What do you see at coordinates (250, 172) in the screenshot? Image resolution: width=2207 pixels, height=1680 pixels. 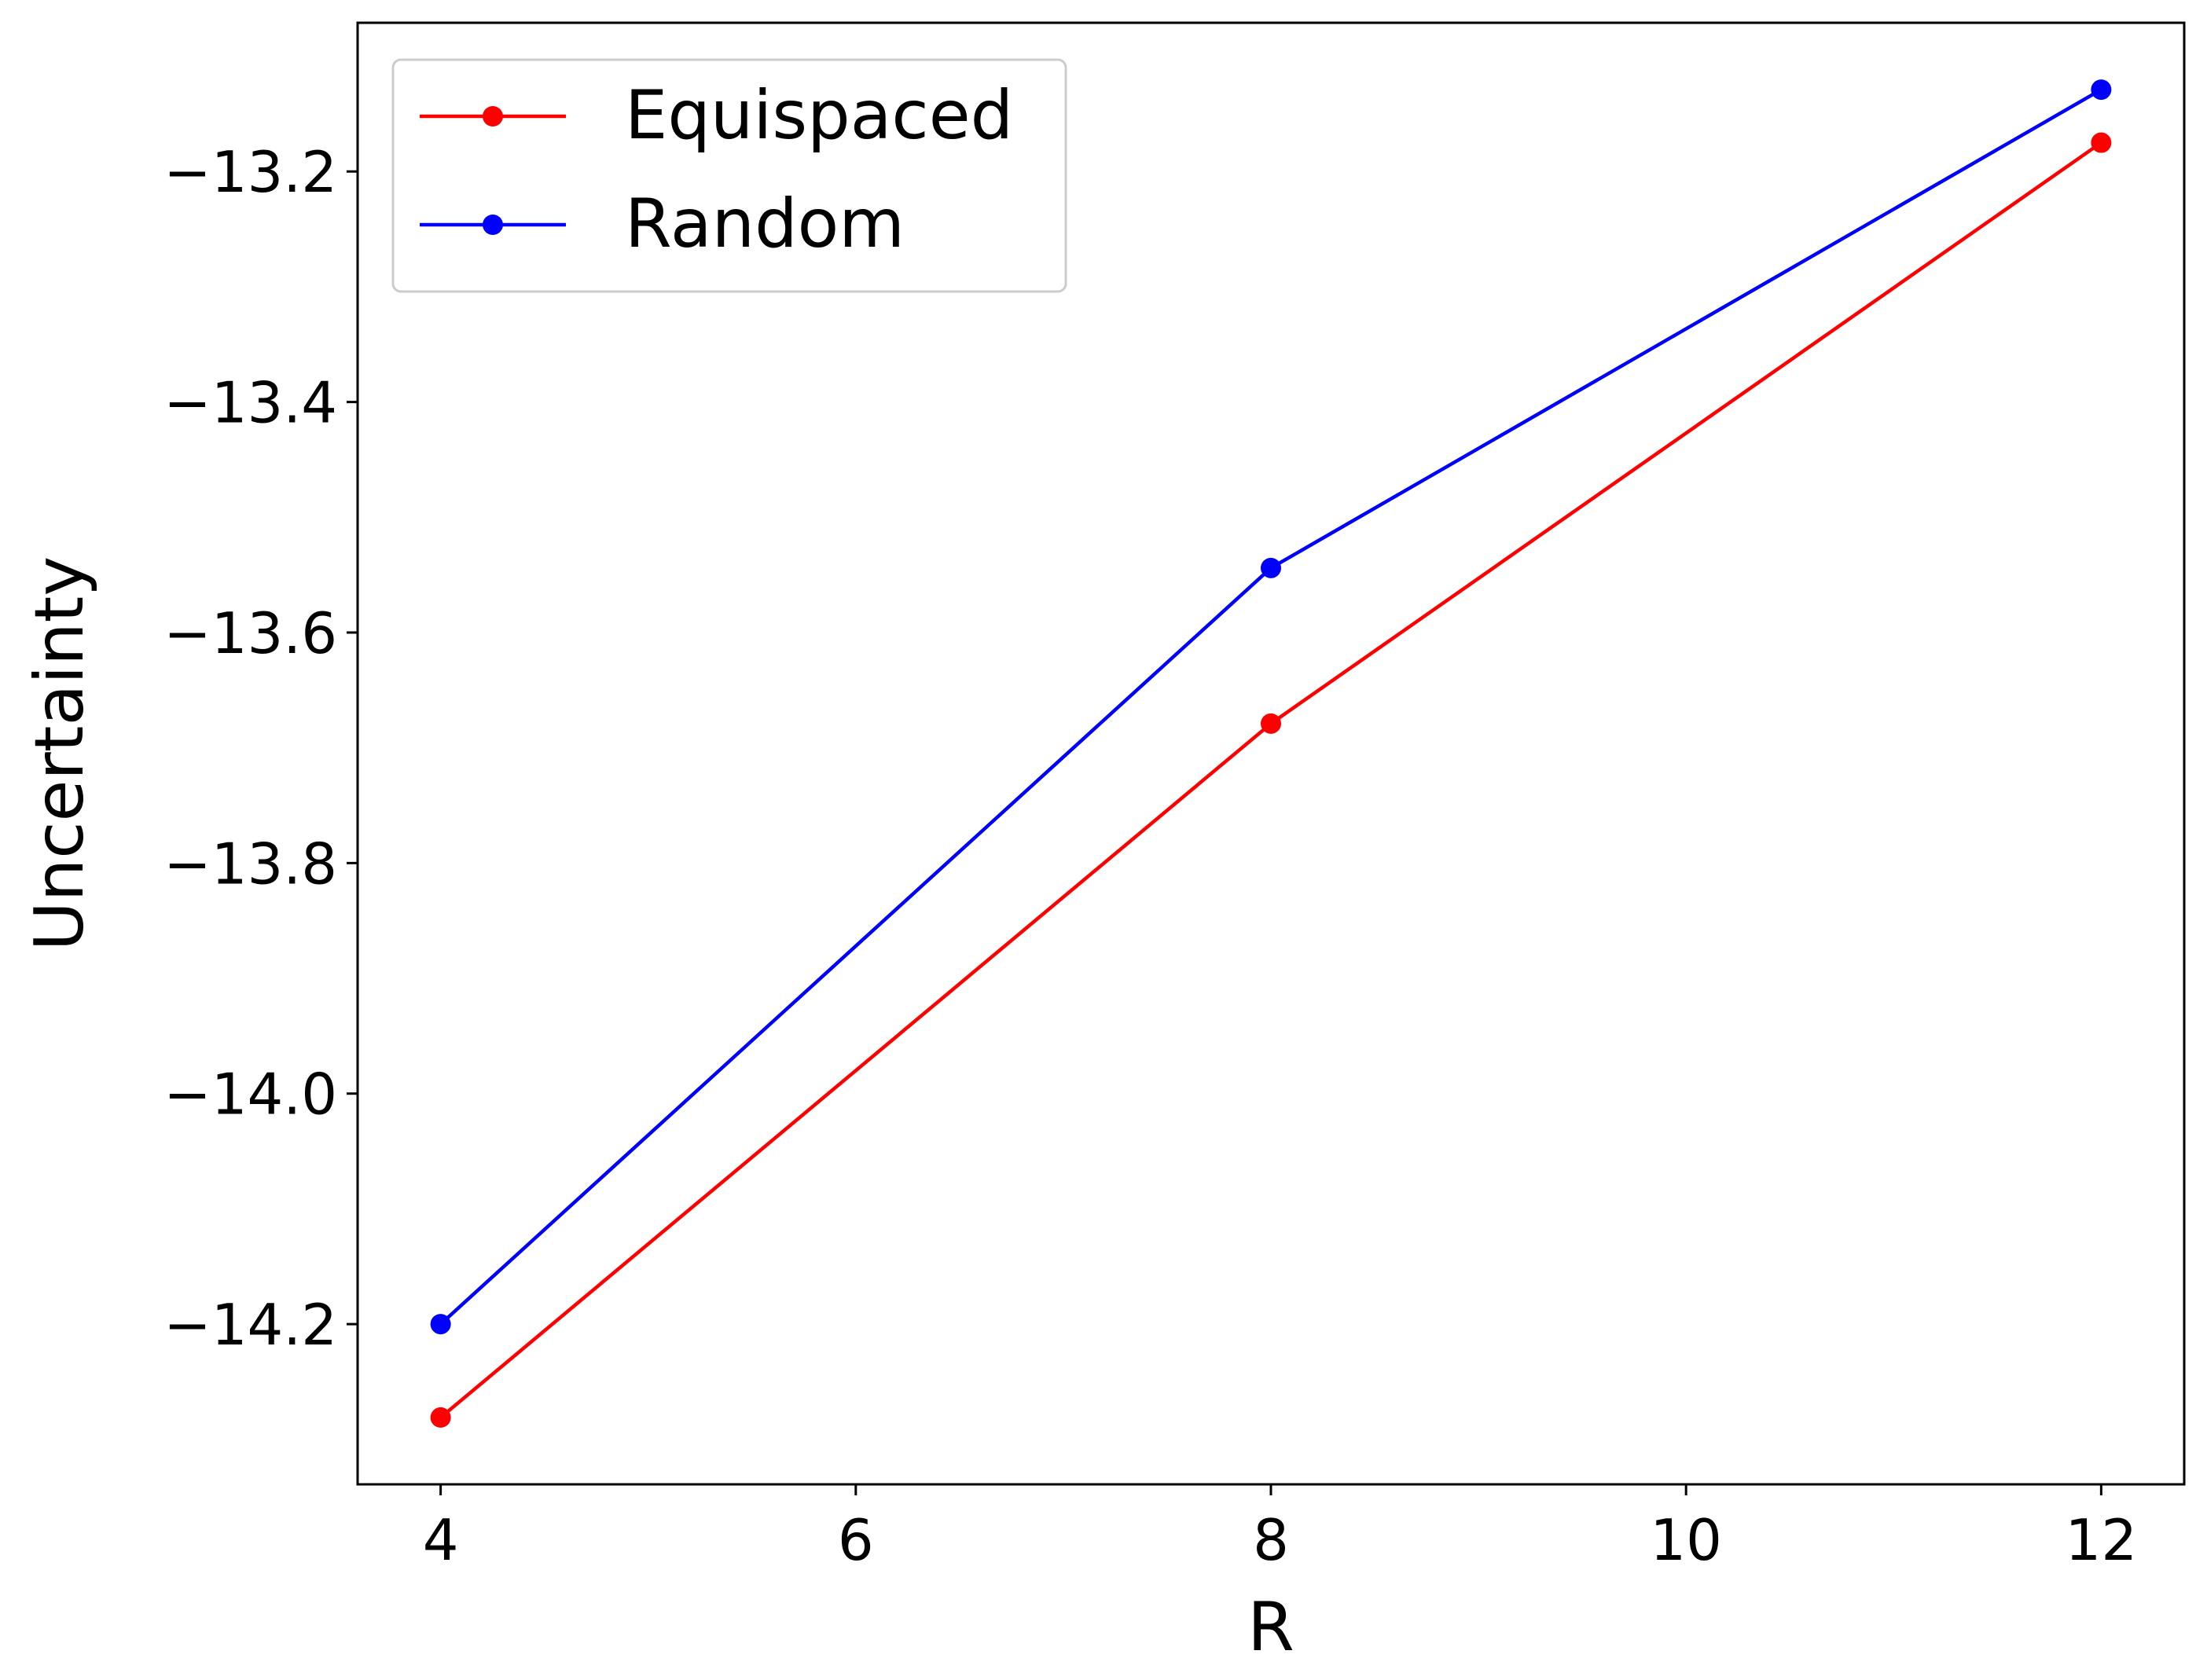 I see `y-tick-label: −13.2` at bounding box center [250, 172].